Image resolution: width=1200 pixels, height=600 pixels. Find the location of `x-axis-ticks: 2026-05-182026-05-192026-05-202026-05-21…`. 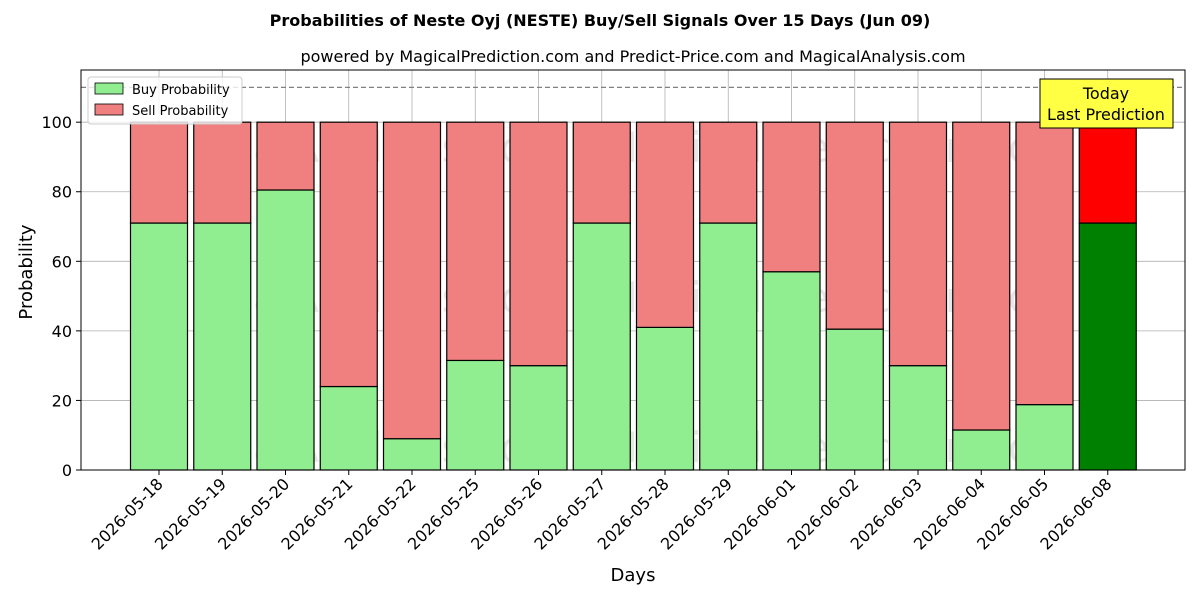

x-axis-ticks: 2026-05-182026-05-192026-05-202026-05-21… is located at coordinates (602, 512).